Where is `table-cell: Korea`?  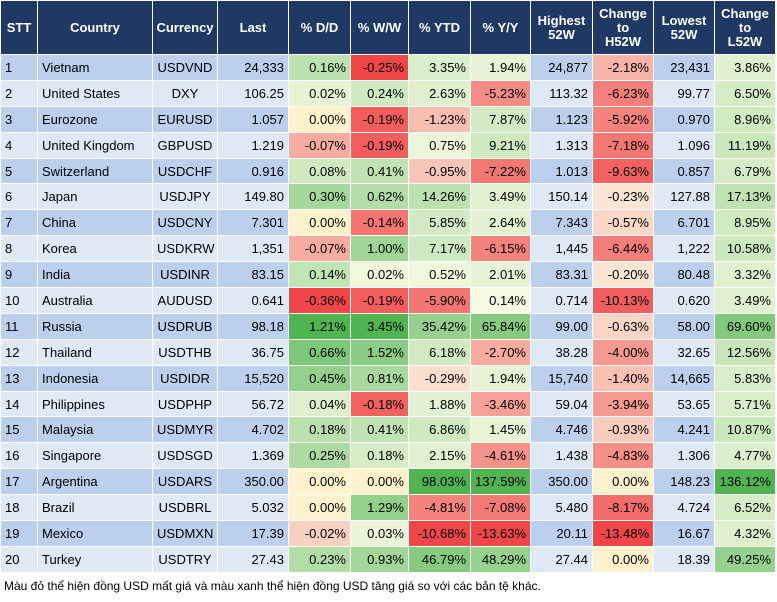
table-cell: Korea is located at coordinates (95, 249).